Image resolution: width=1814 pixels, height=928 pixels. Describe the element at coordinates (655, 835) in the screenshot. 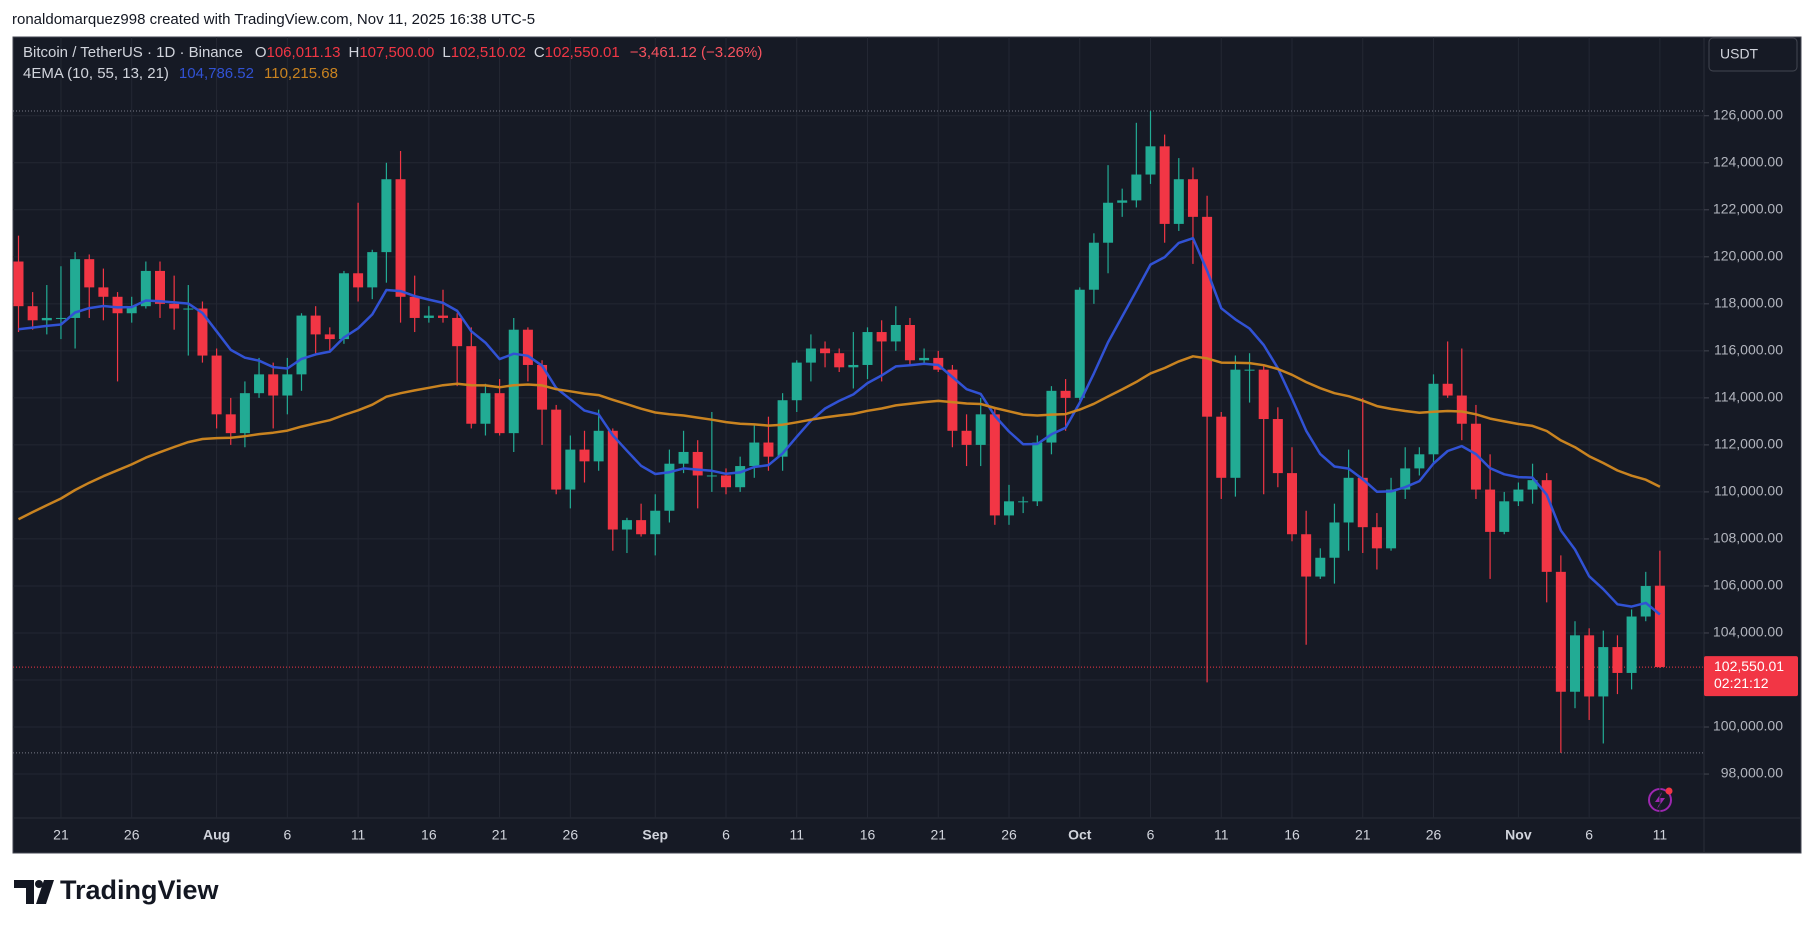

I see `x-tick-label: Sep` at that location.